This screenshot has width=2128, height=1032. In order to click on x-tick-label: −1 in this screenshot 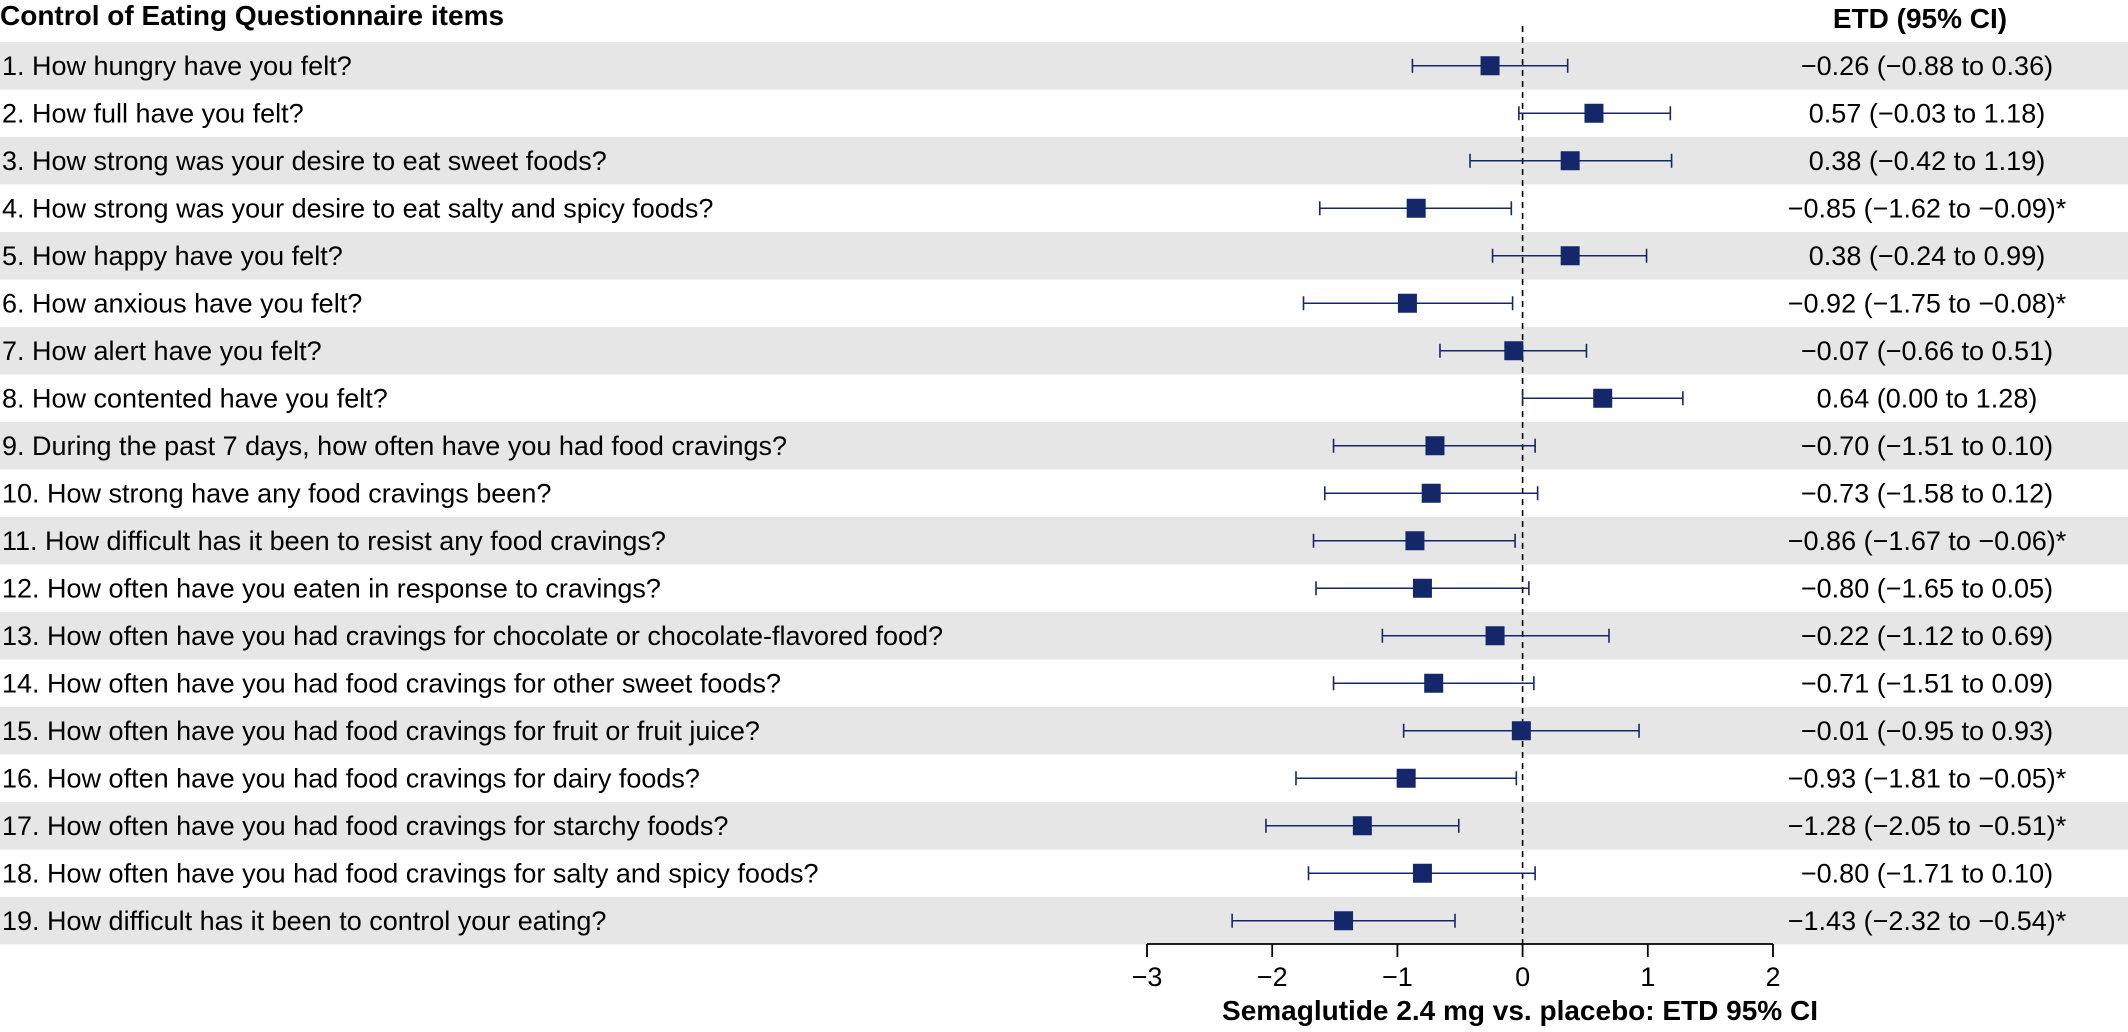, I will do `click(1397, 977)`.